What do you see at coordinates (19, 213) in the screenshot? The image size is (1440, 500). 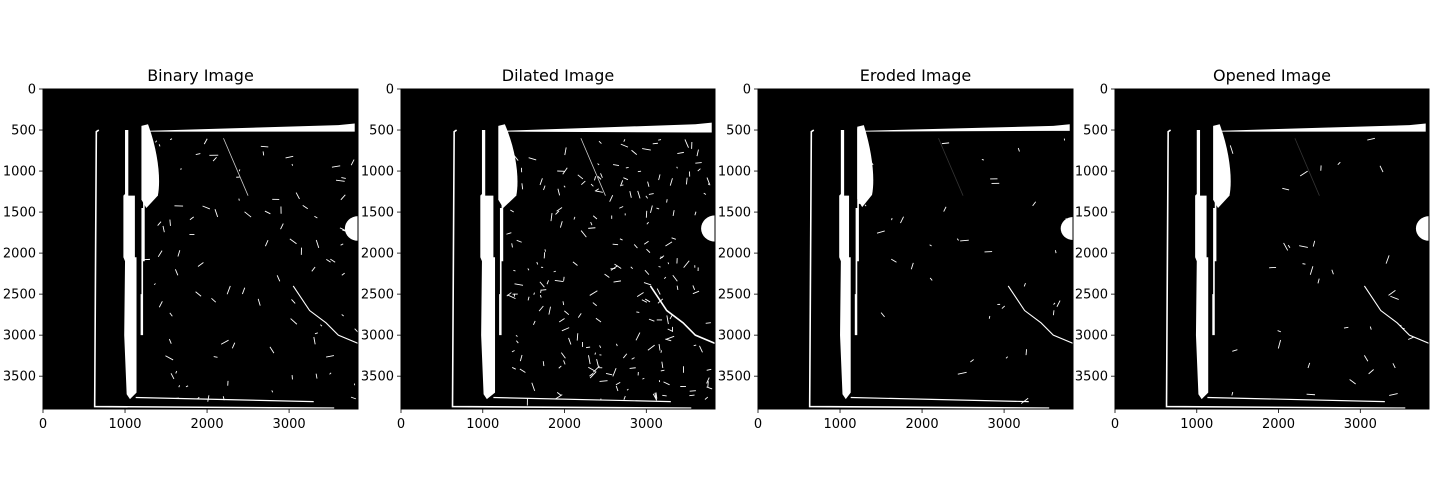 I see `panel-1-ytick-label: 1500` at bounding box center [19, 213].